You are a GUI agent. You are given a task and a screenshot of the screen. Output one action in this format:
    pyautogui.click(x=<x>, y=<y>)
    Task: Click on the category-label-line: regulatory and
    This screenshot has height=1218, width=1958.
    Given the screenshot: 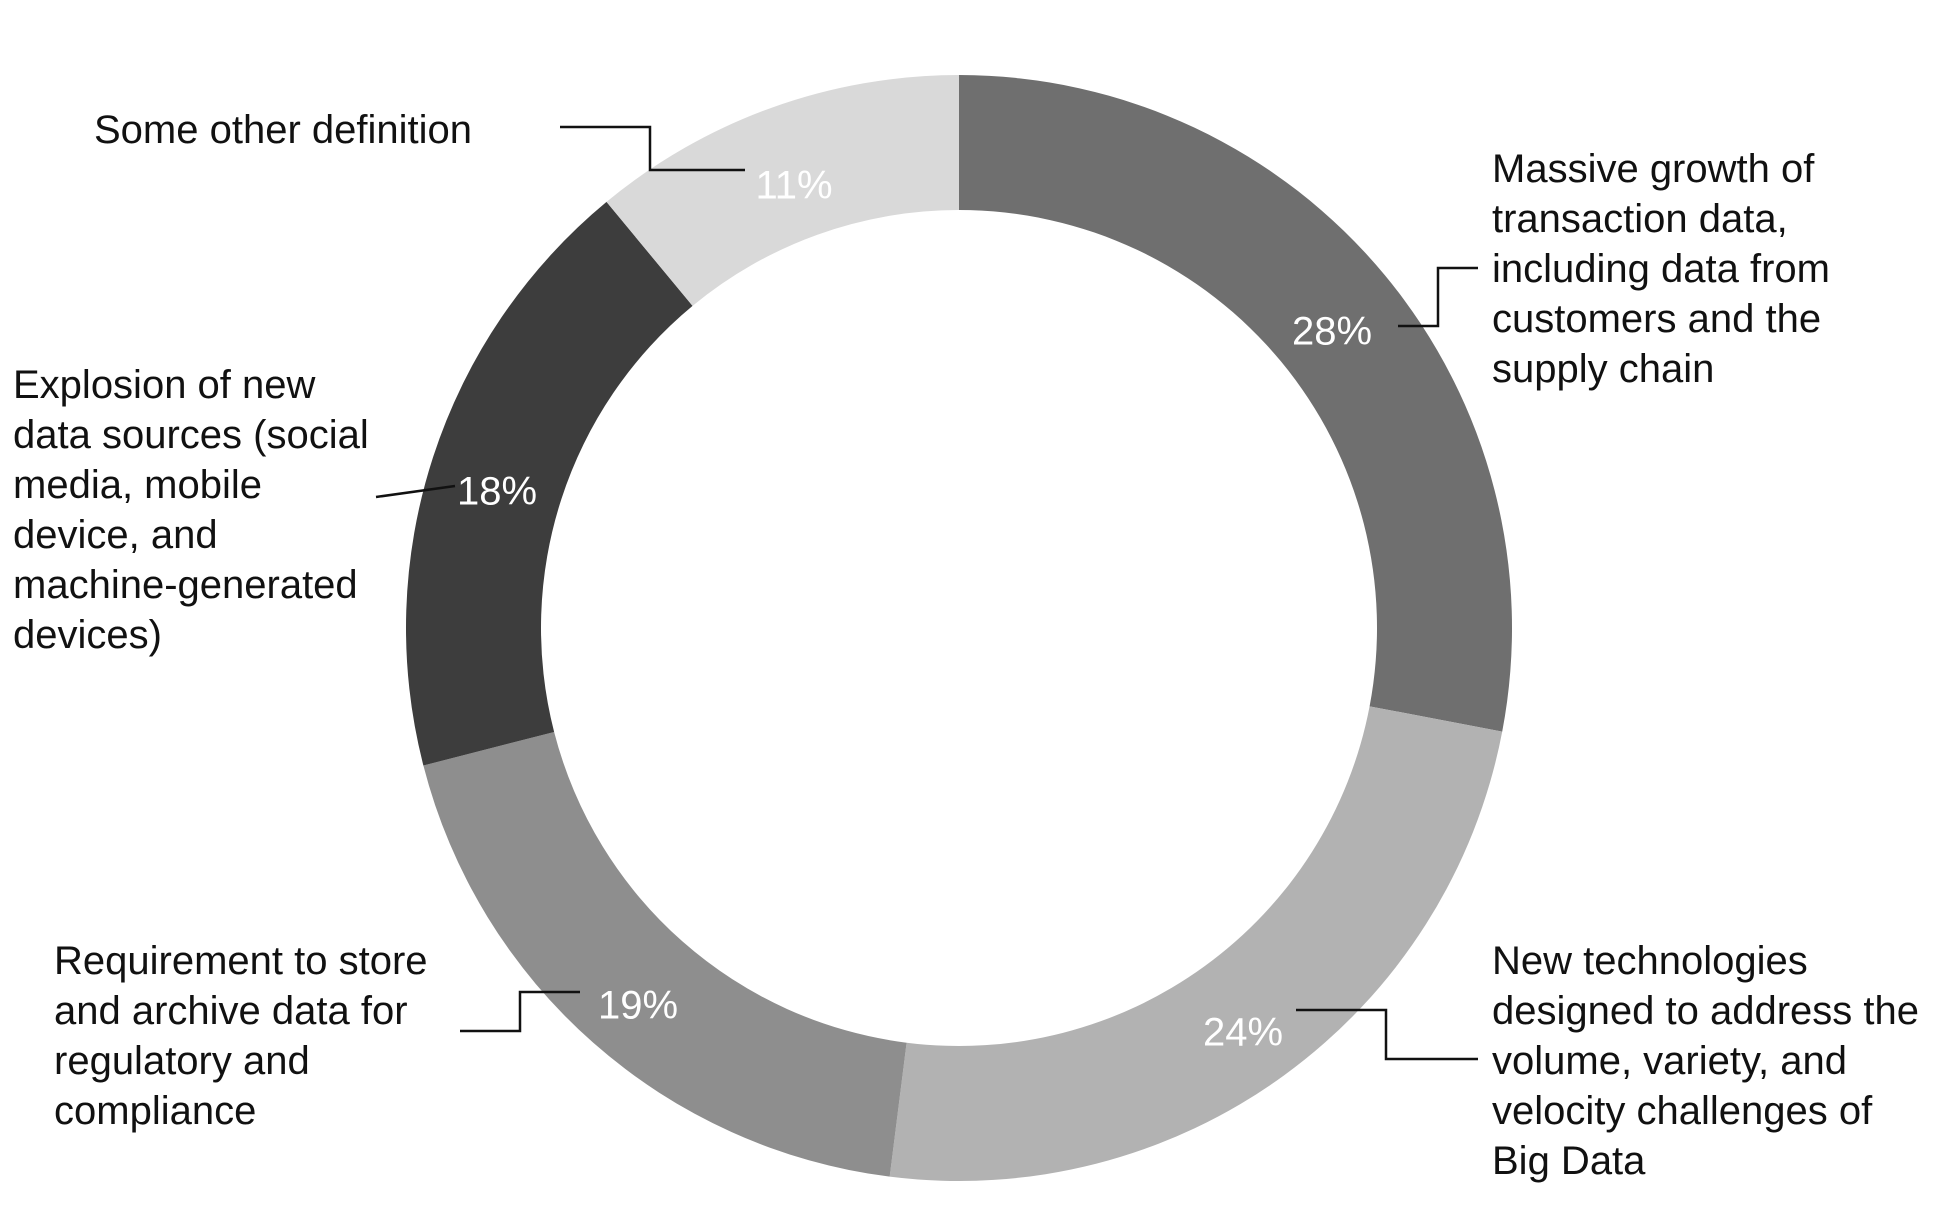 What is the action you would take?
    pyautogui.click(x=182, y=1061)
    